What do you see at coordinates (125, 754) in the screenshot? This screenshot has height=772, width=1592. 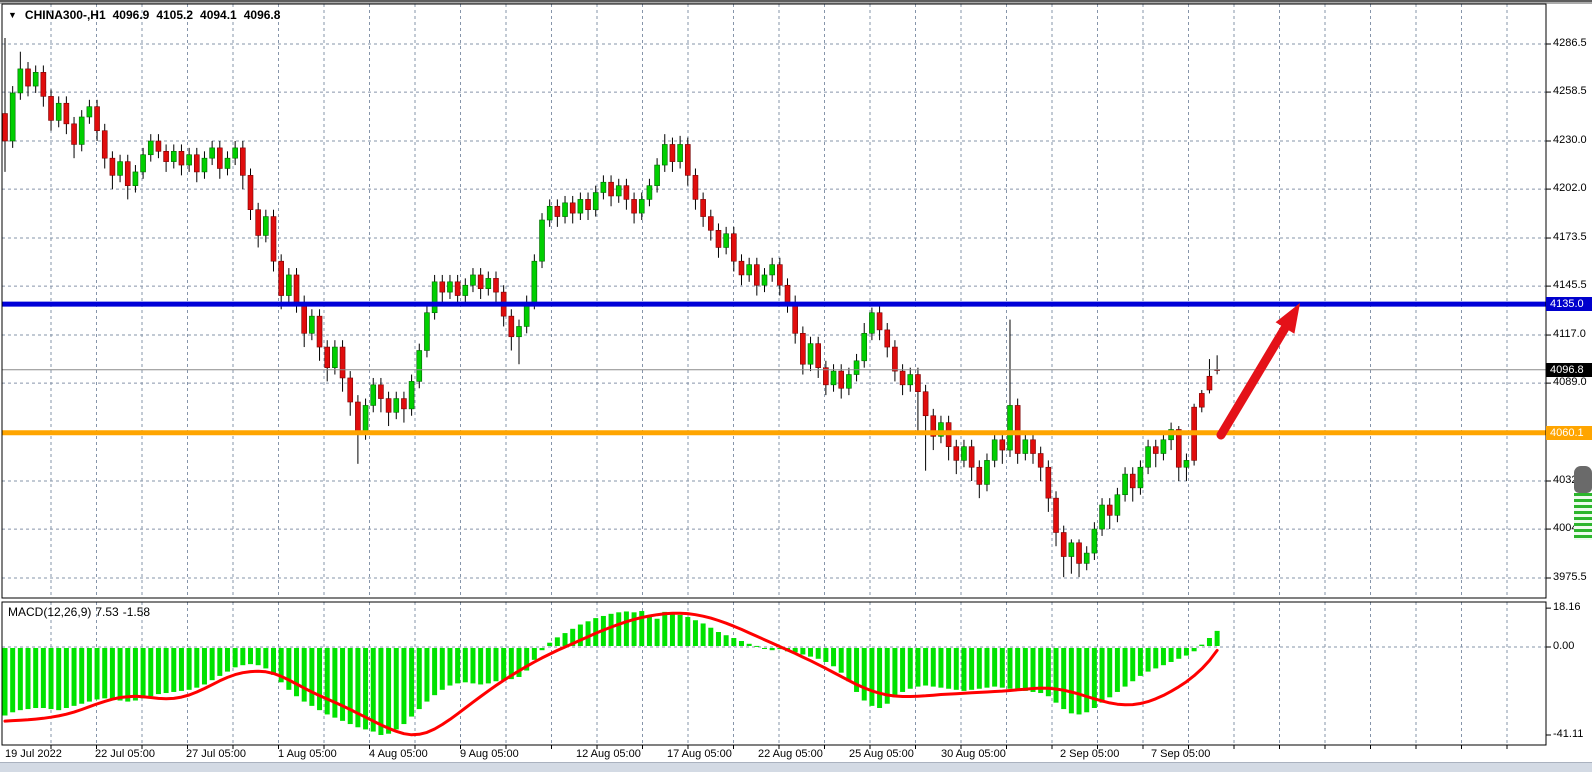 I see `time-axis-label: 22 Jul 05:00` at bounding box center [125, 754].